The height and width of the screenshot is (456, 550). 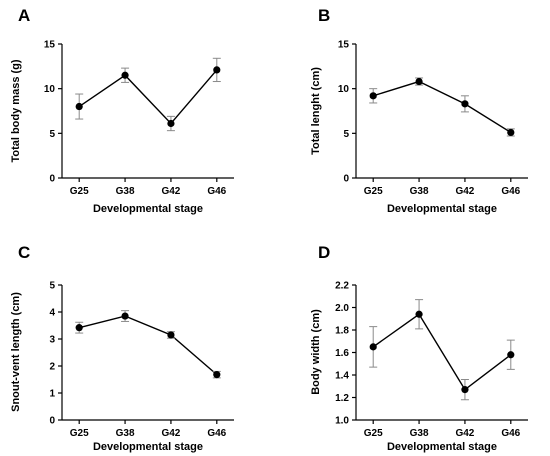 I want to click on y-tick-label-a: 5, so click(x=52, y=134).